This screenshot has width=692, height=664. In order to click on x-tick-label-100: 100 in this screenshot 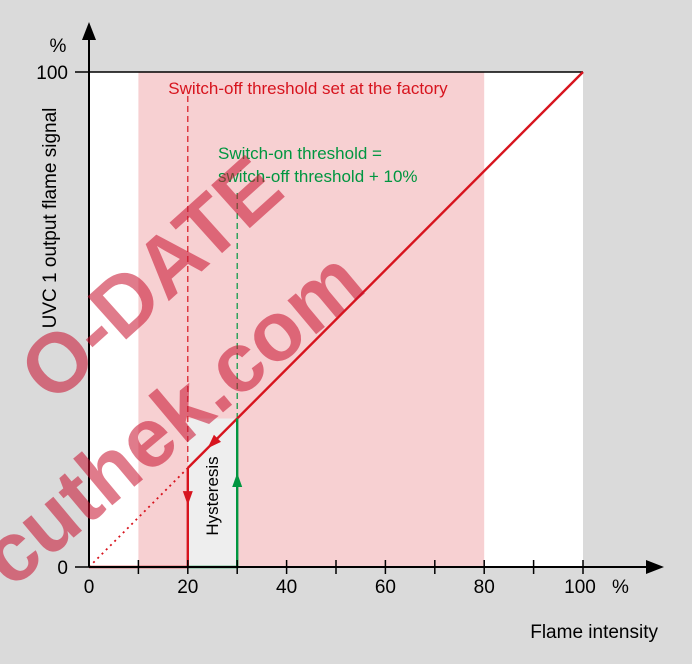, I will do `click(580, 587)`.